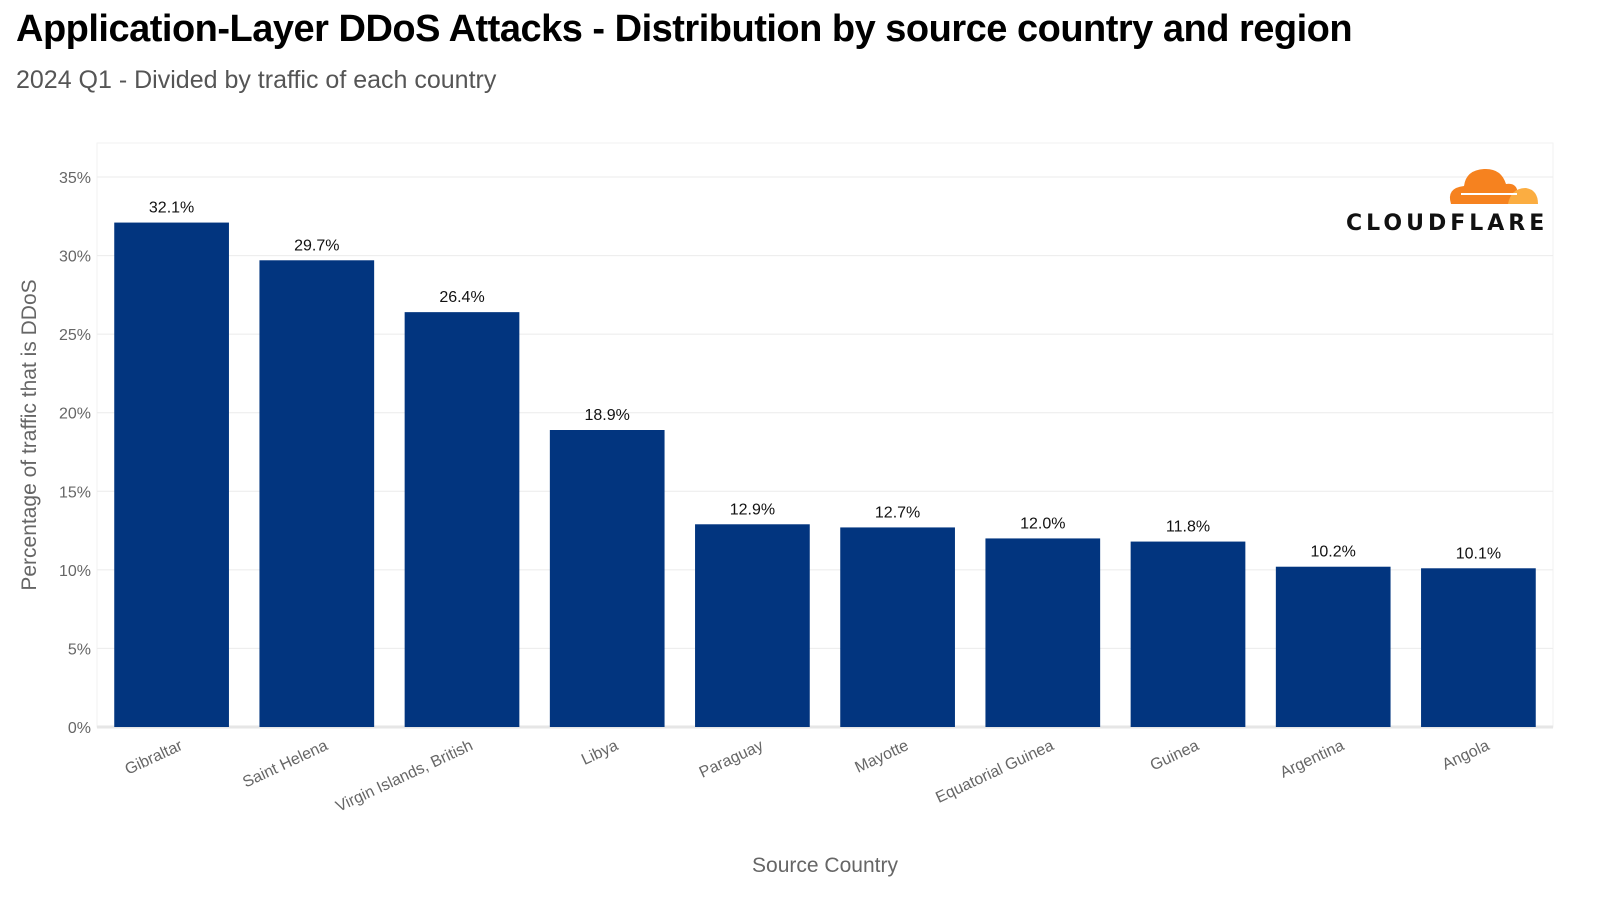 The height and width of the screenshot is (903, 1600). What do you see at coordinates (897, 512) in the screenshot?
I see `data-label: 12.7%` at bounding box center [897, 512].